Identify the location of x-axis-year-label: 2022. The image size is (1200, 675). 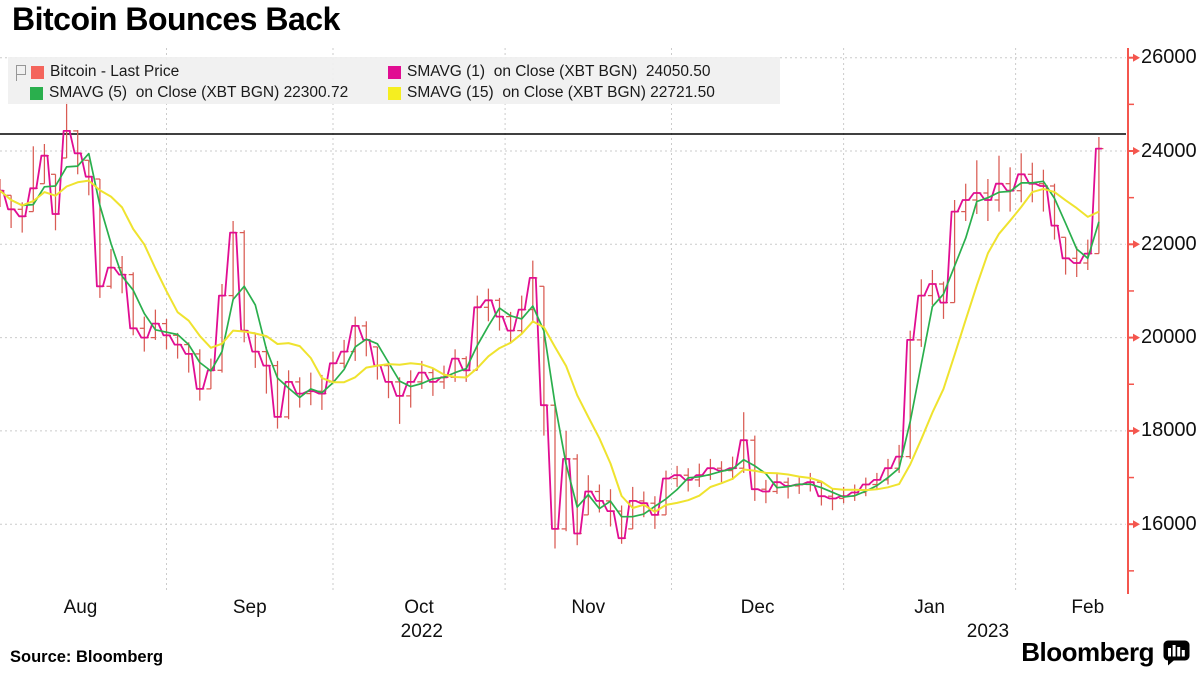
(421, 631).